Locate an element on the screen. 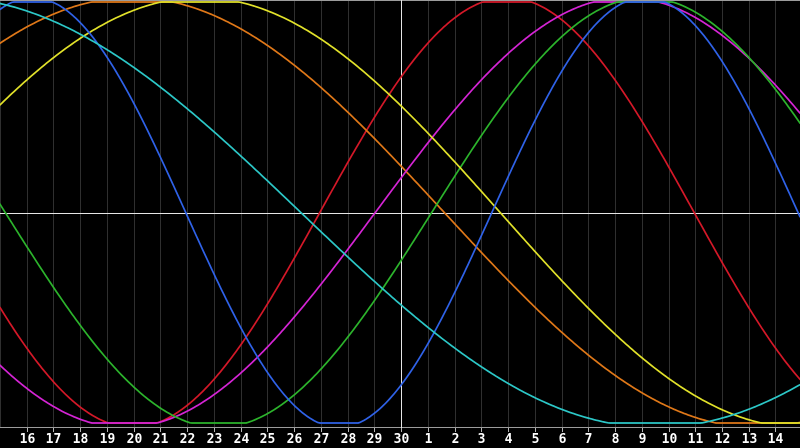 The width and height of the screenshot is (800, 448). x-axis-label-16: 16 is located at coordinates (28, 439).